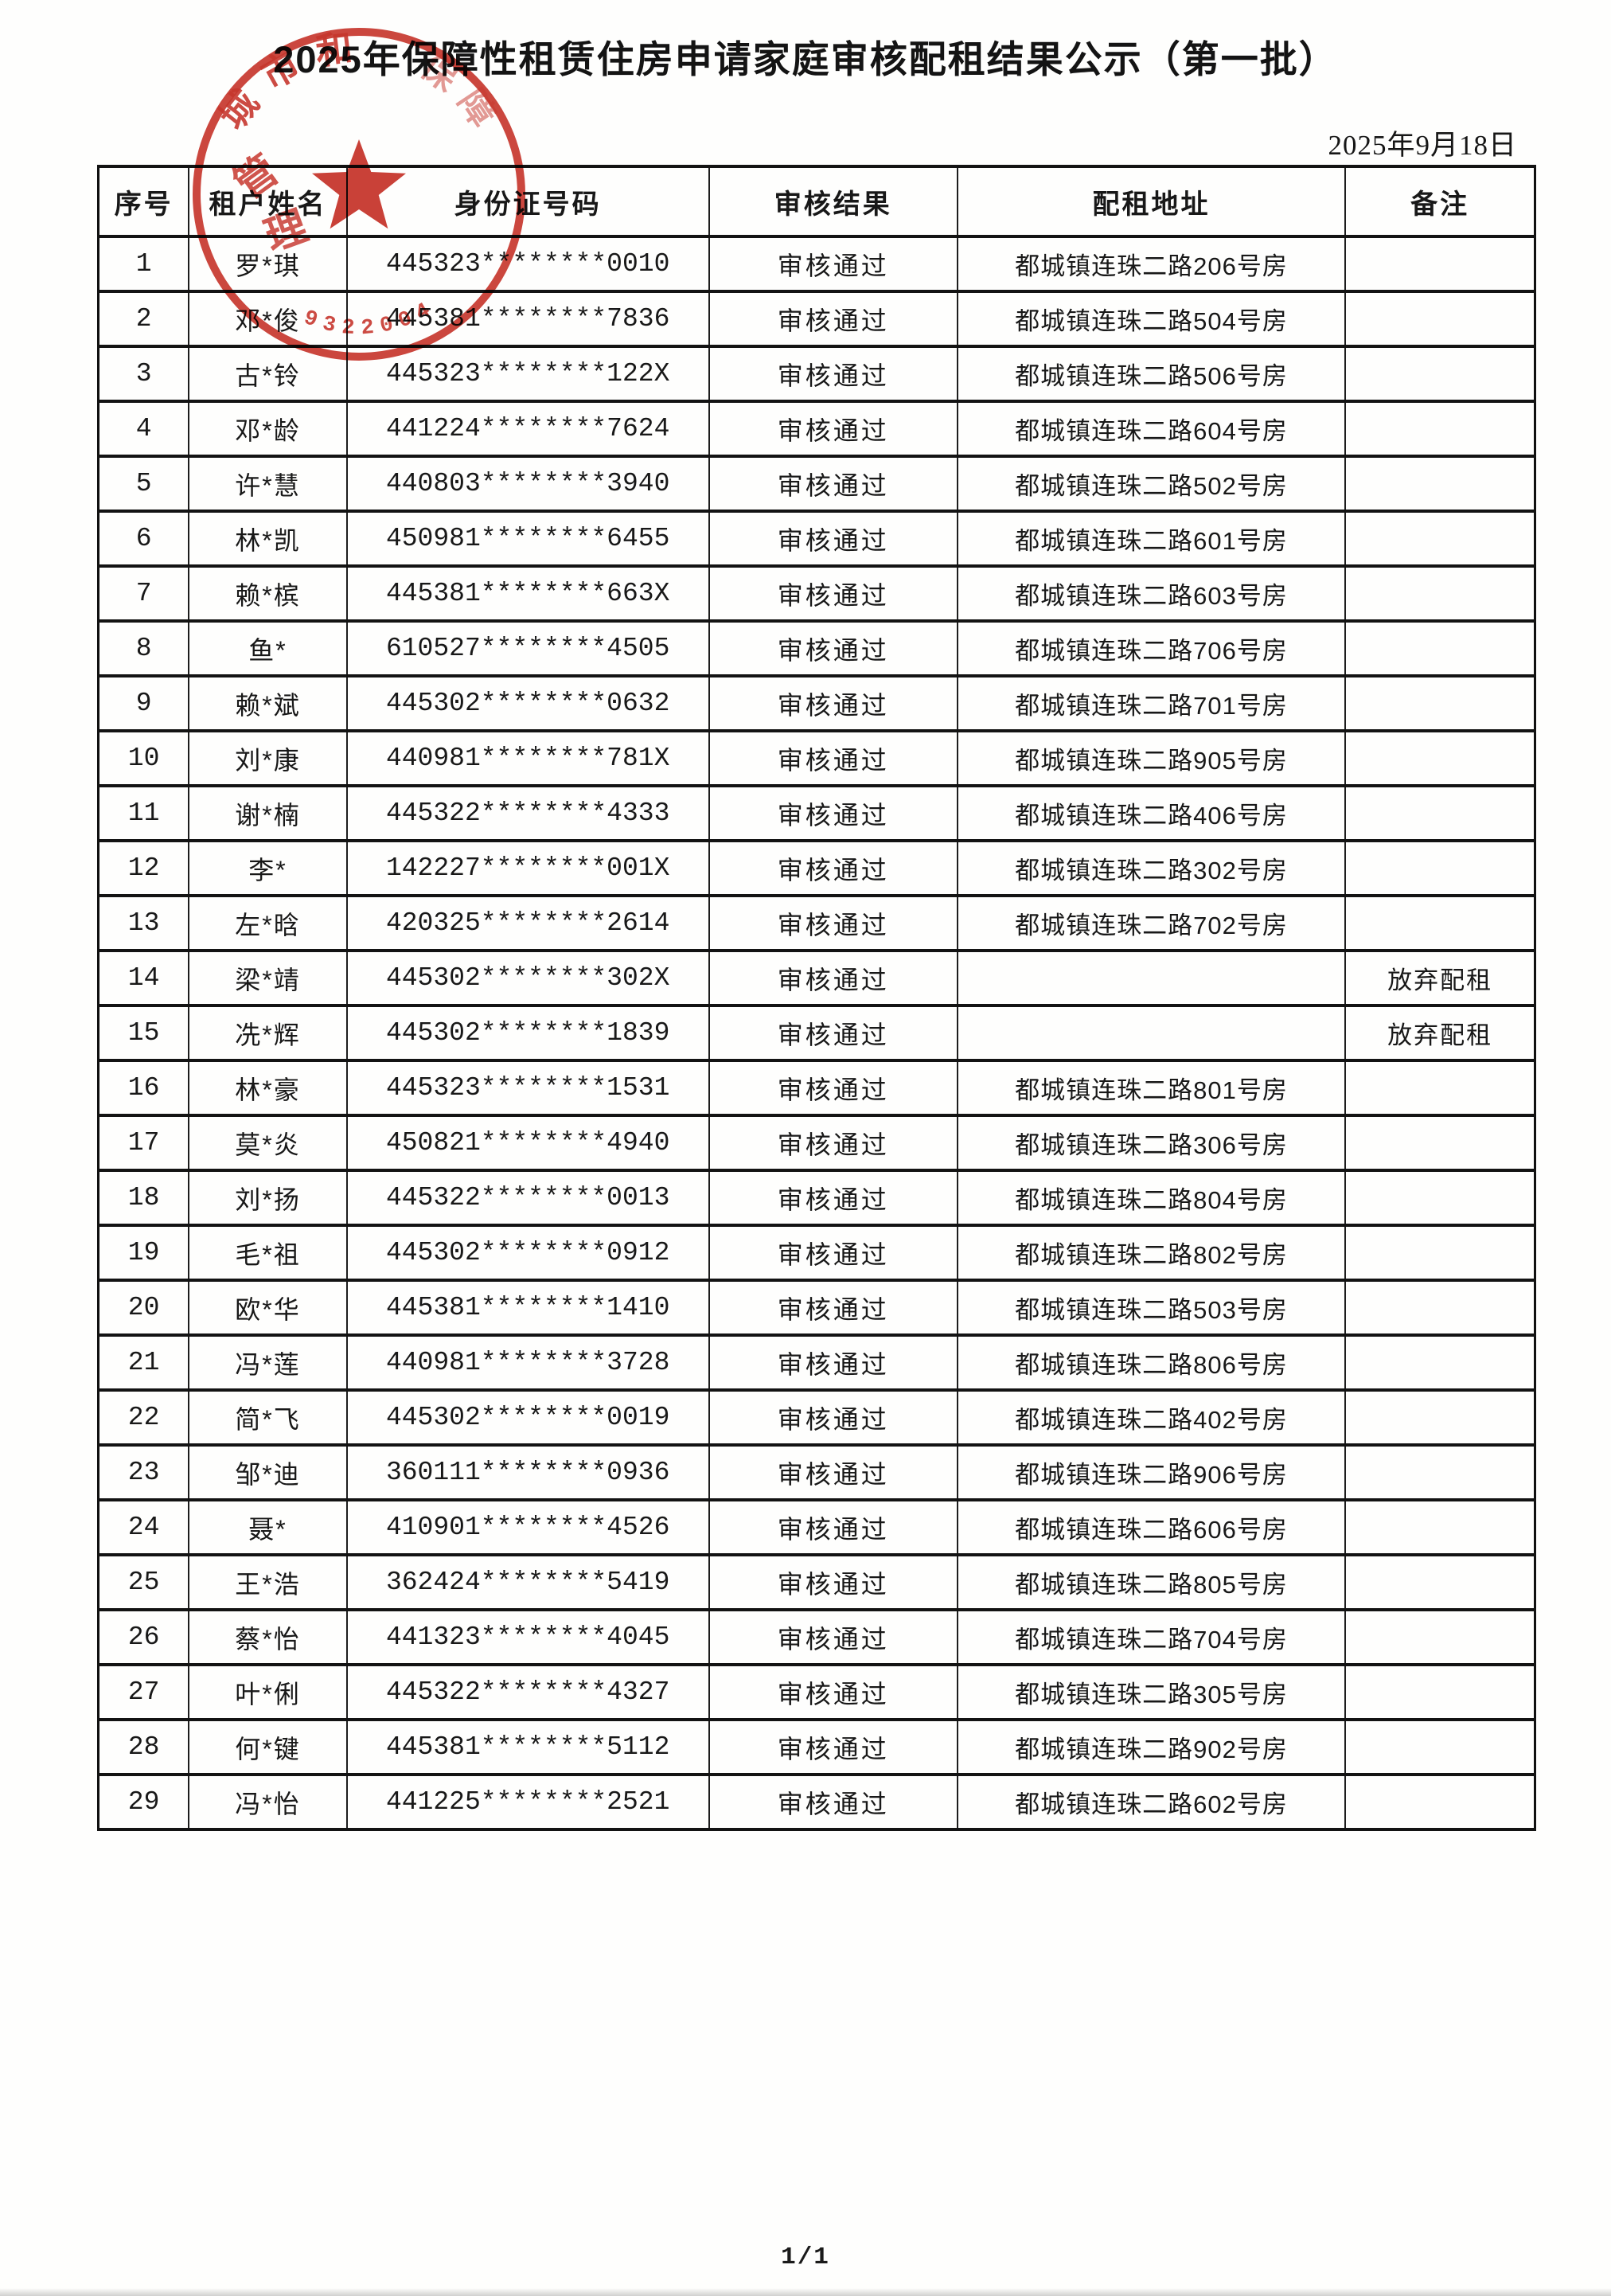 This screenshot has width=1611, height=2296. I want to click on cell-tenant-name: 鱼*, so click(268, 648).